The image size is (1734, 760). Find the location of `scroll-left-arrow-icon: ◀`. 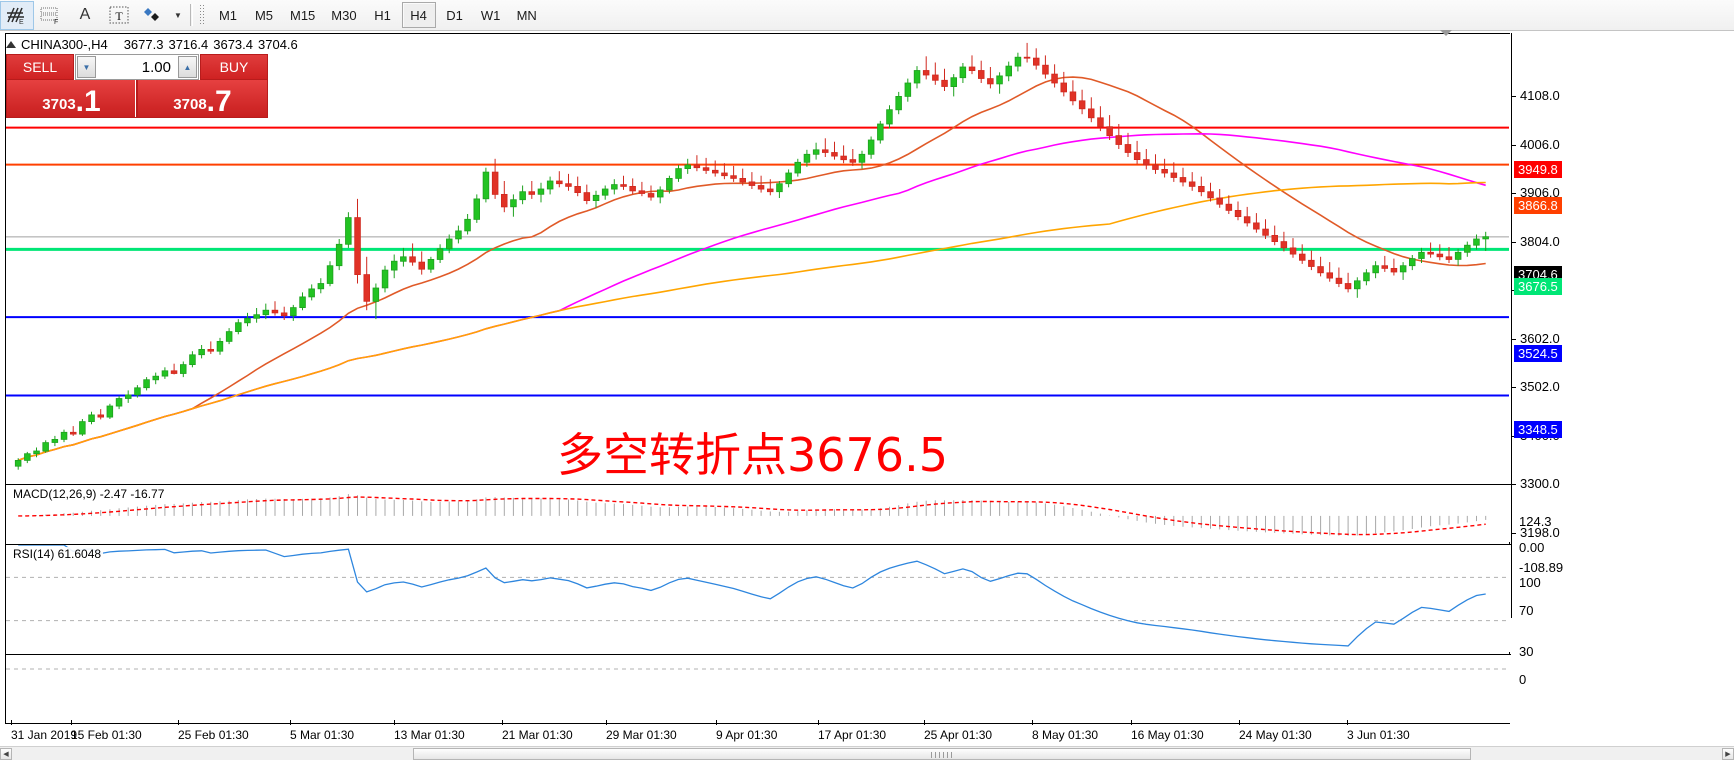

scroll-left-arrow-icon: ◀ is located at coordinates (6, 754).